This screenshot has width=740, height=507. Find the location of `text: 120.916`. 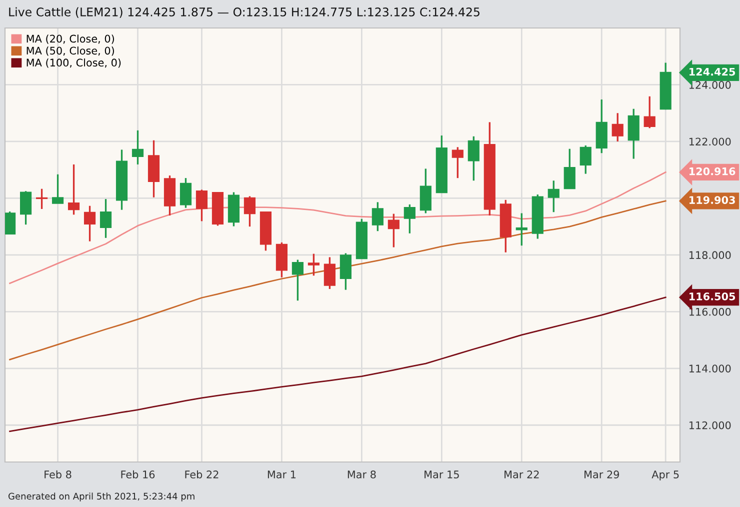

text: 120.916 is located at coordinates (713, 171).